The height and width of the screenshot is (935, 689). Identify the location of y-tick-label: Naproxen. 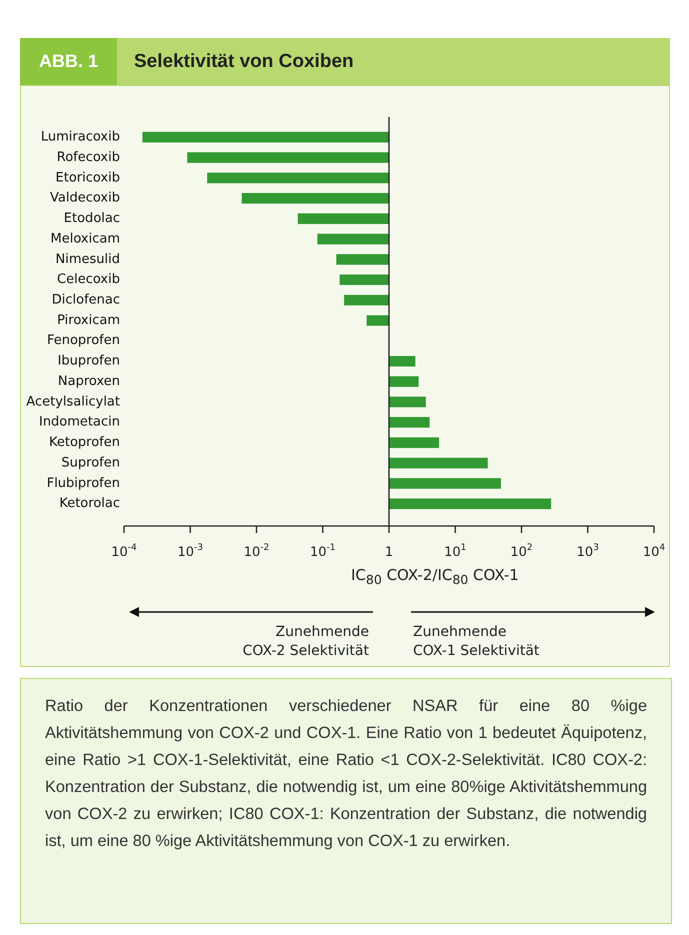
(89, 381).